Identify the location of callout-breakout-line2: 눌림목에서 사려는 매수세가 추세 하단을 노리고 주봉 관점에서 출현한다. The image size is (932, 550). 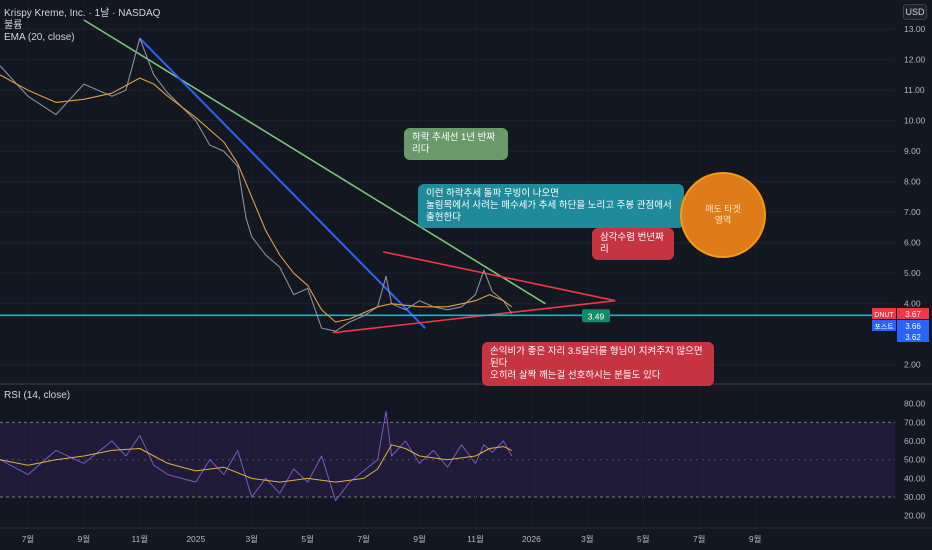
(551, 212).